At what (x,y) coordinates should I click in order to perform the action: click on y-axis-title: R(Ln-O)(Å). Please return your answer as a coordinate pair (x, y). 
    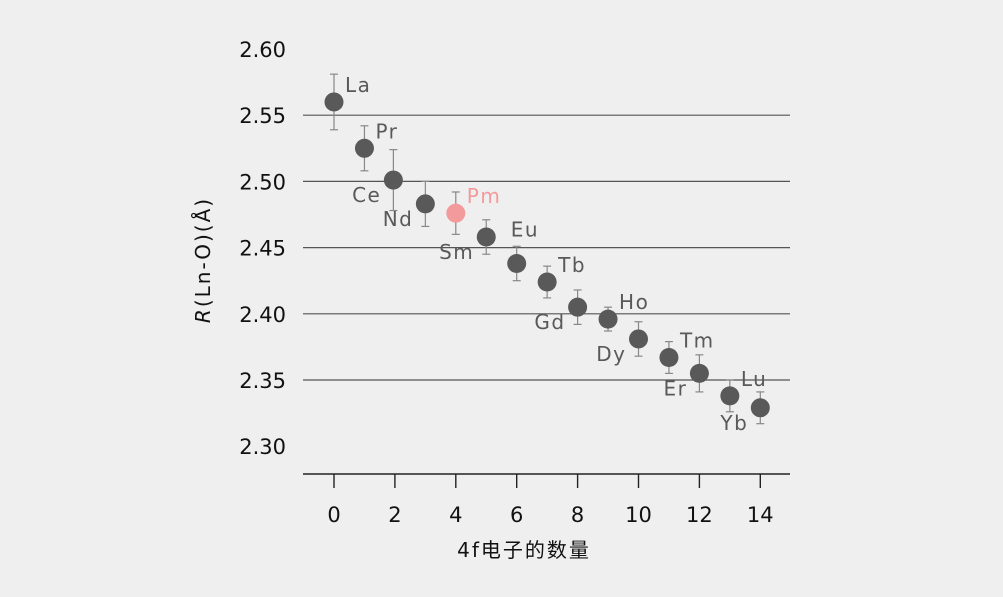
    Looking at the image, I should click on (203, 260).